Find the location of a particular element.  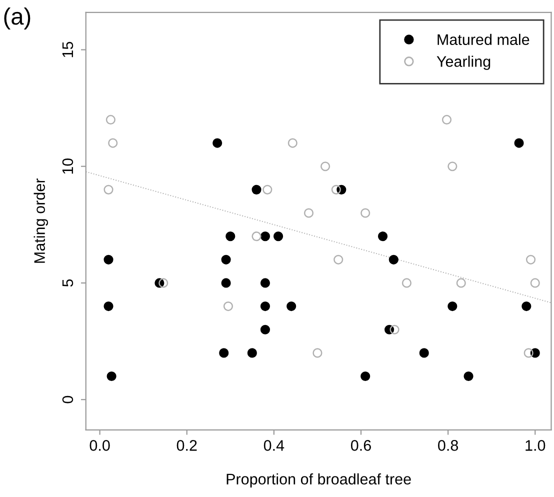

text: (a) is located at coordinates (17, 18).